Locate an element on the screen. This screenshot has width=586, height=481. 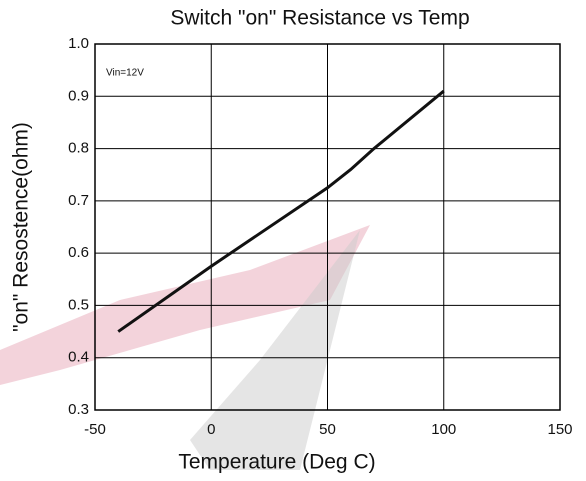
y-axis-label: "on" Resostence(ohm) is located at coordinates (21, 227).